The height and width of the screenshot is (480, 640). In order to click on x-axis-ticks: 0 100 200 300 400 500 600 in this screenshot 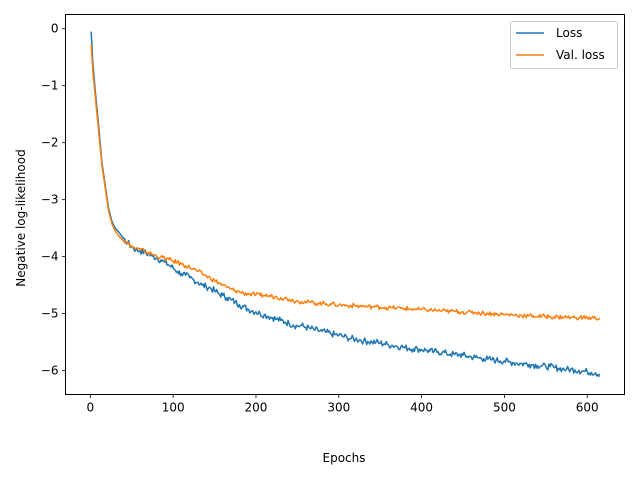, I will do `click(343, 404)`.